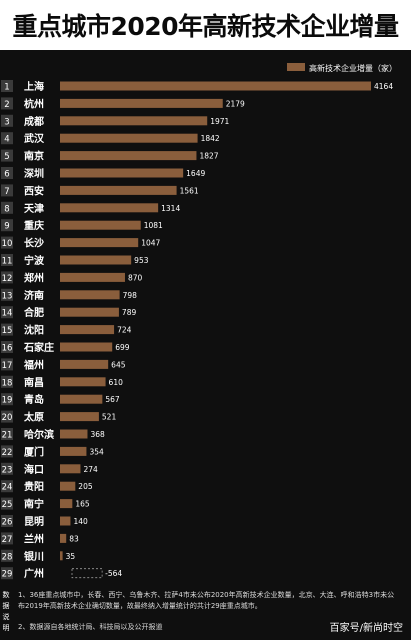 Image resolution: width=411 pixels, height=640 pixels. I want to click on rank-label: 8, so click(6, 209).